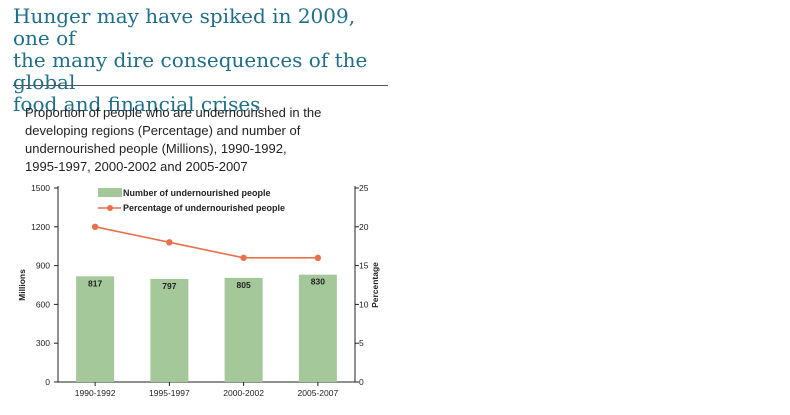  What do you see at coordinates (95, 283) in the screenshot?
I see `bar-value-label: 817` at bounding box center [95, 283].